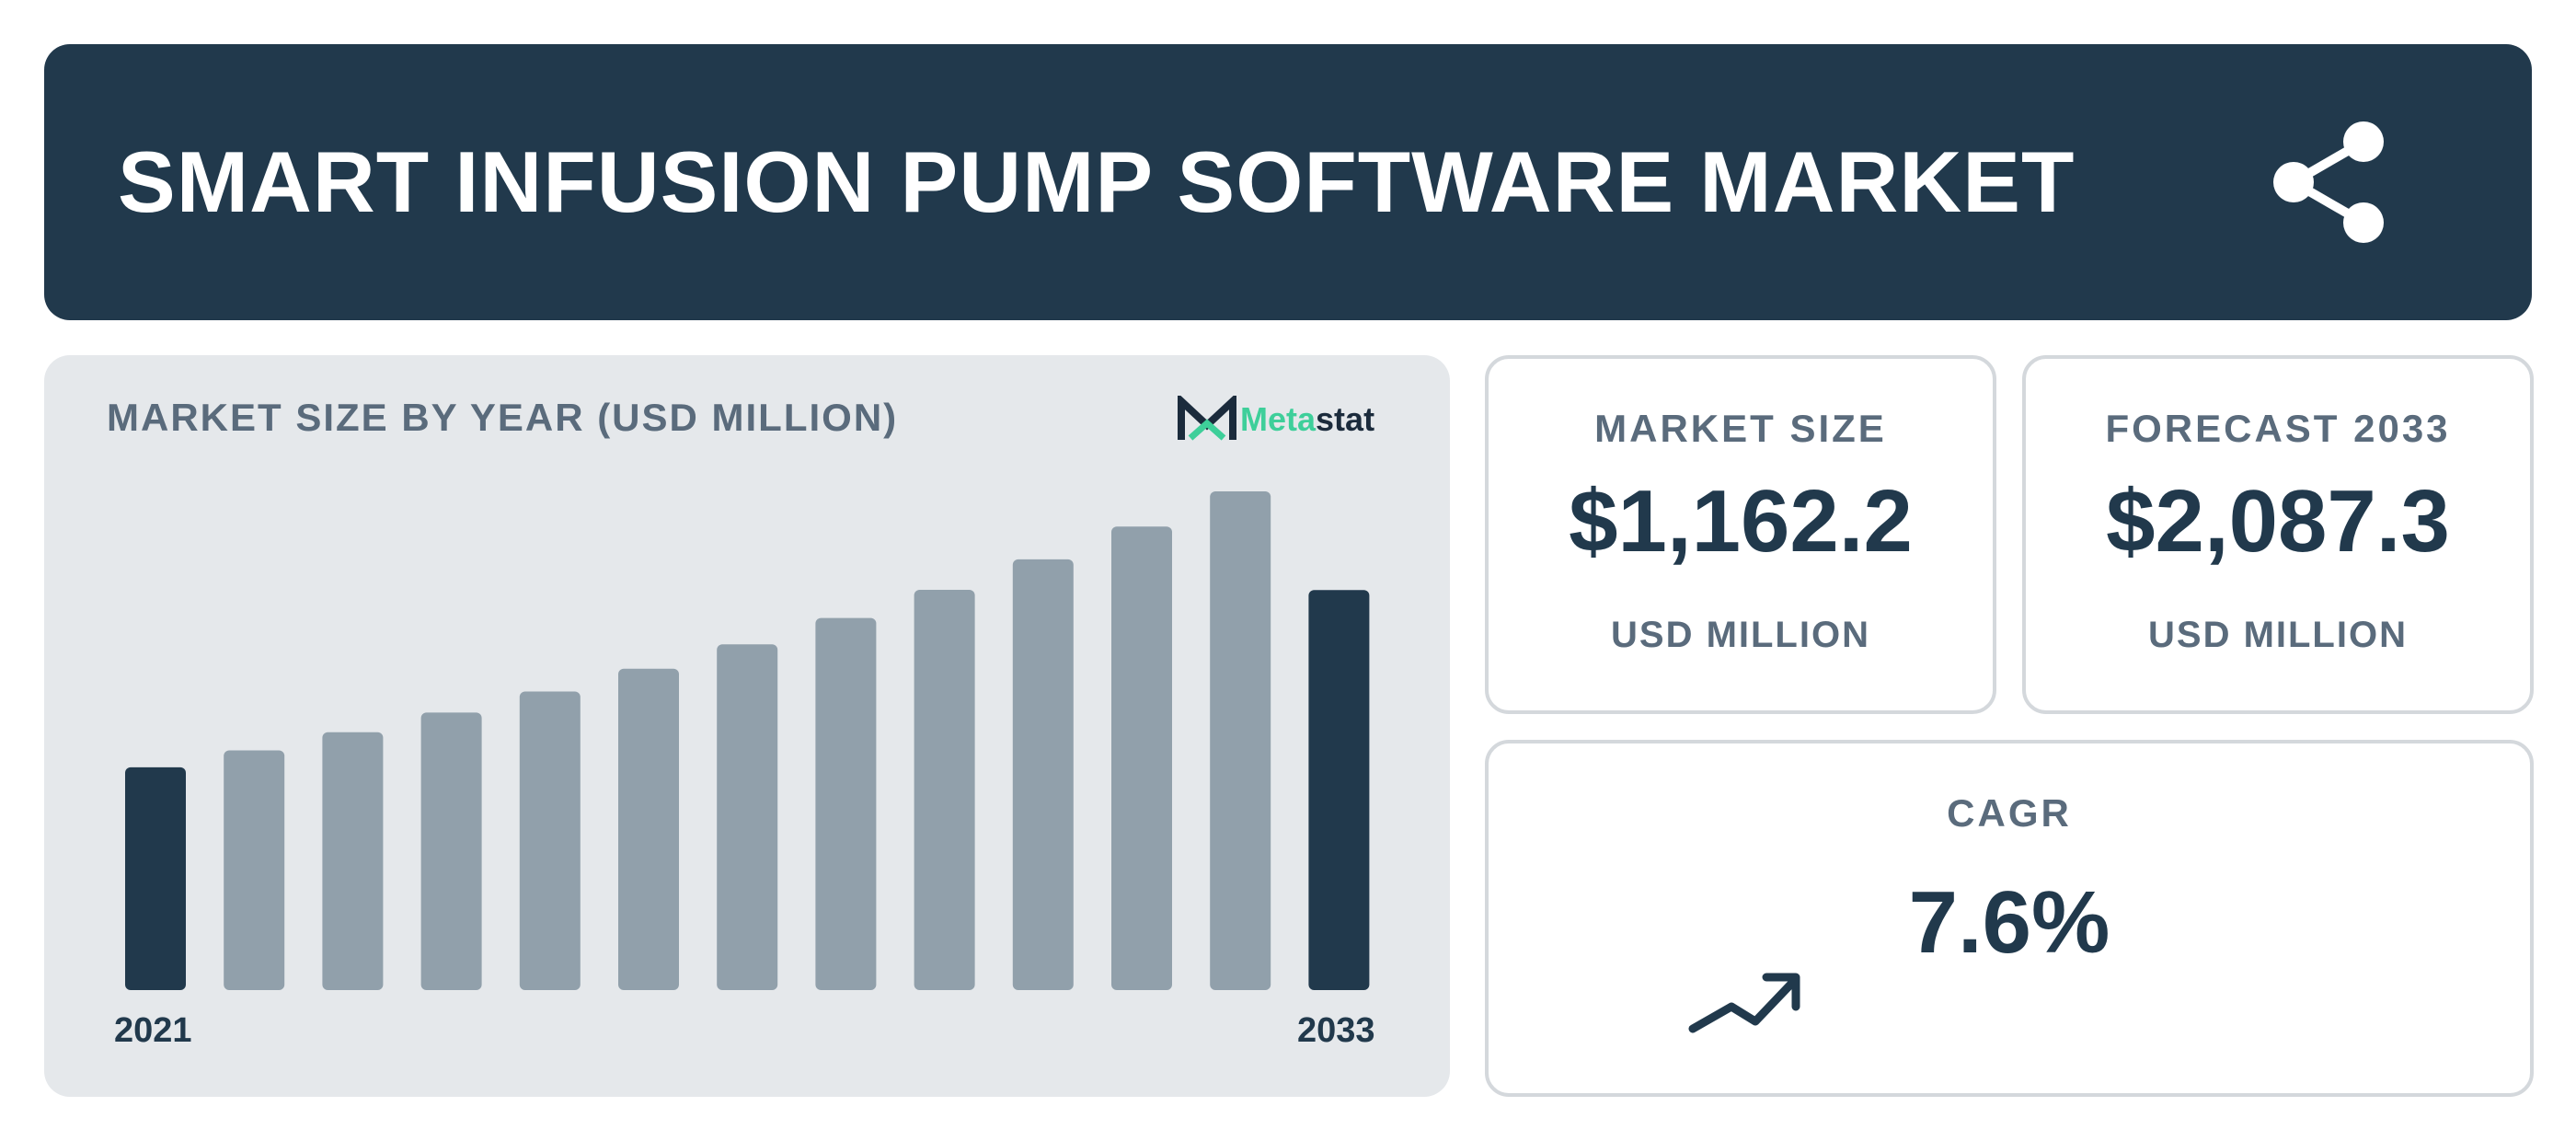 The width and height of the screenshot is (2576, 1141). What do you see at coordinates (2278, 521) in the screenshot?
I see `forecast-value: $2,087.3` at bounding box center [2278, 521].